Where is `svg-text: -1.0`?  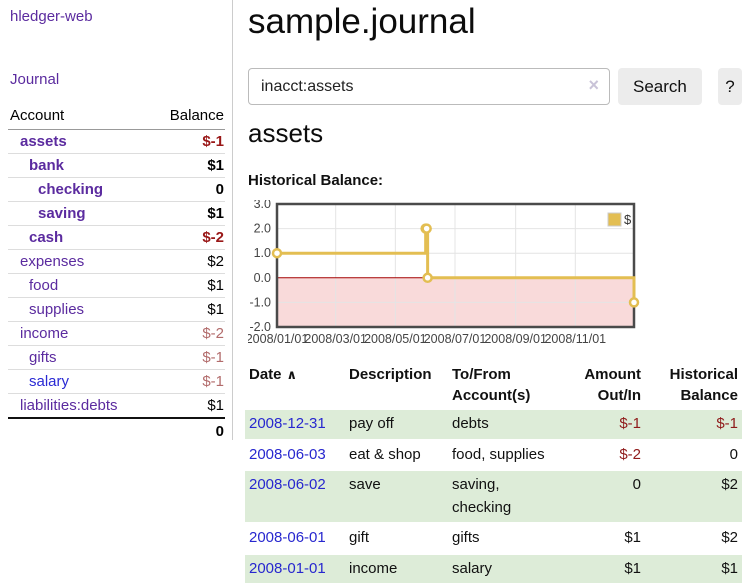 svg-text: -1.0 is located at coordinates (260, 302).